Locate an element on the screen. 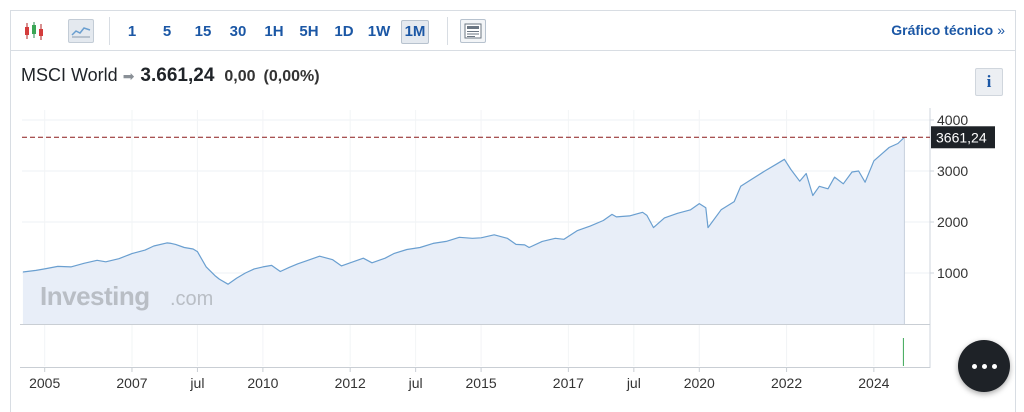 Image resolution: width=1024 pixels, height=412 pixels. last-price-label-box is located at coordinates (963, 137).